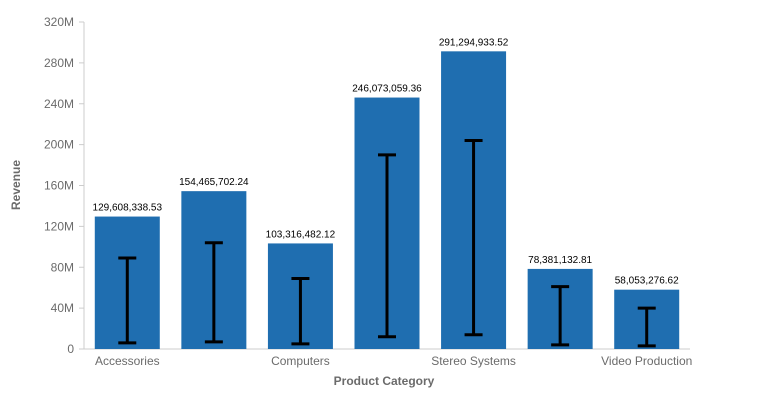 Image resolution: width=768 pixels, height=403 pixels. I want to click on y-axis: 0 40M 80M 120M 160M 200M 240M 280M 320M, so click(64, 185).